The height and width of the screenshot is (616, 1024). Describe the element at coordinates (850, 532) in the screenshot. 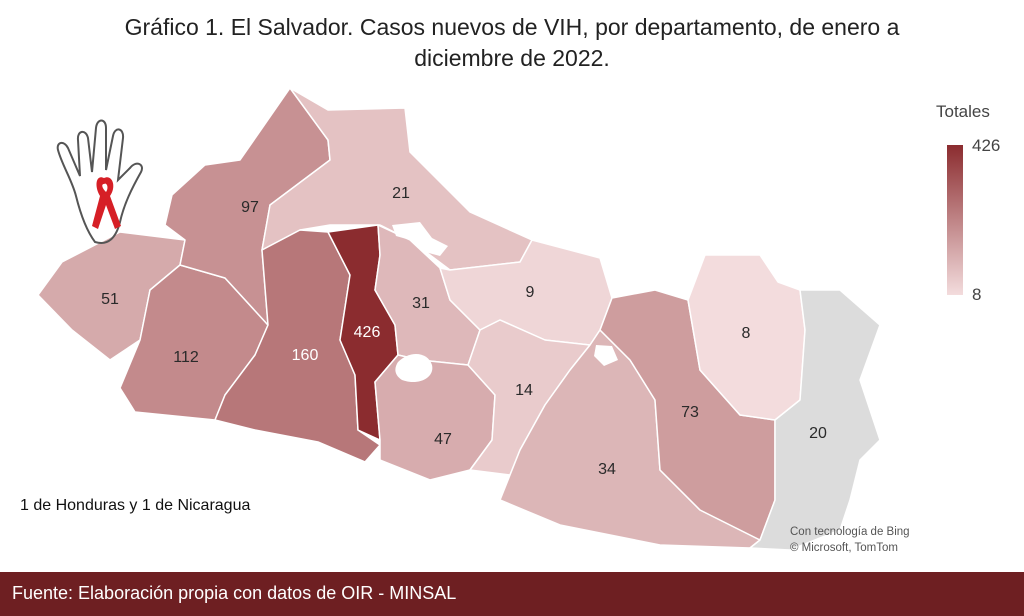

I see `credit-line-1: Con tecnología de Bing` at that location.